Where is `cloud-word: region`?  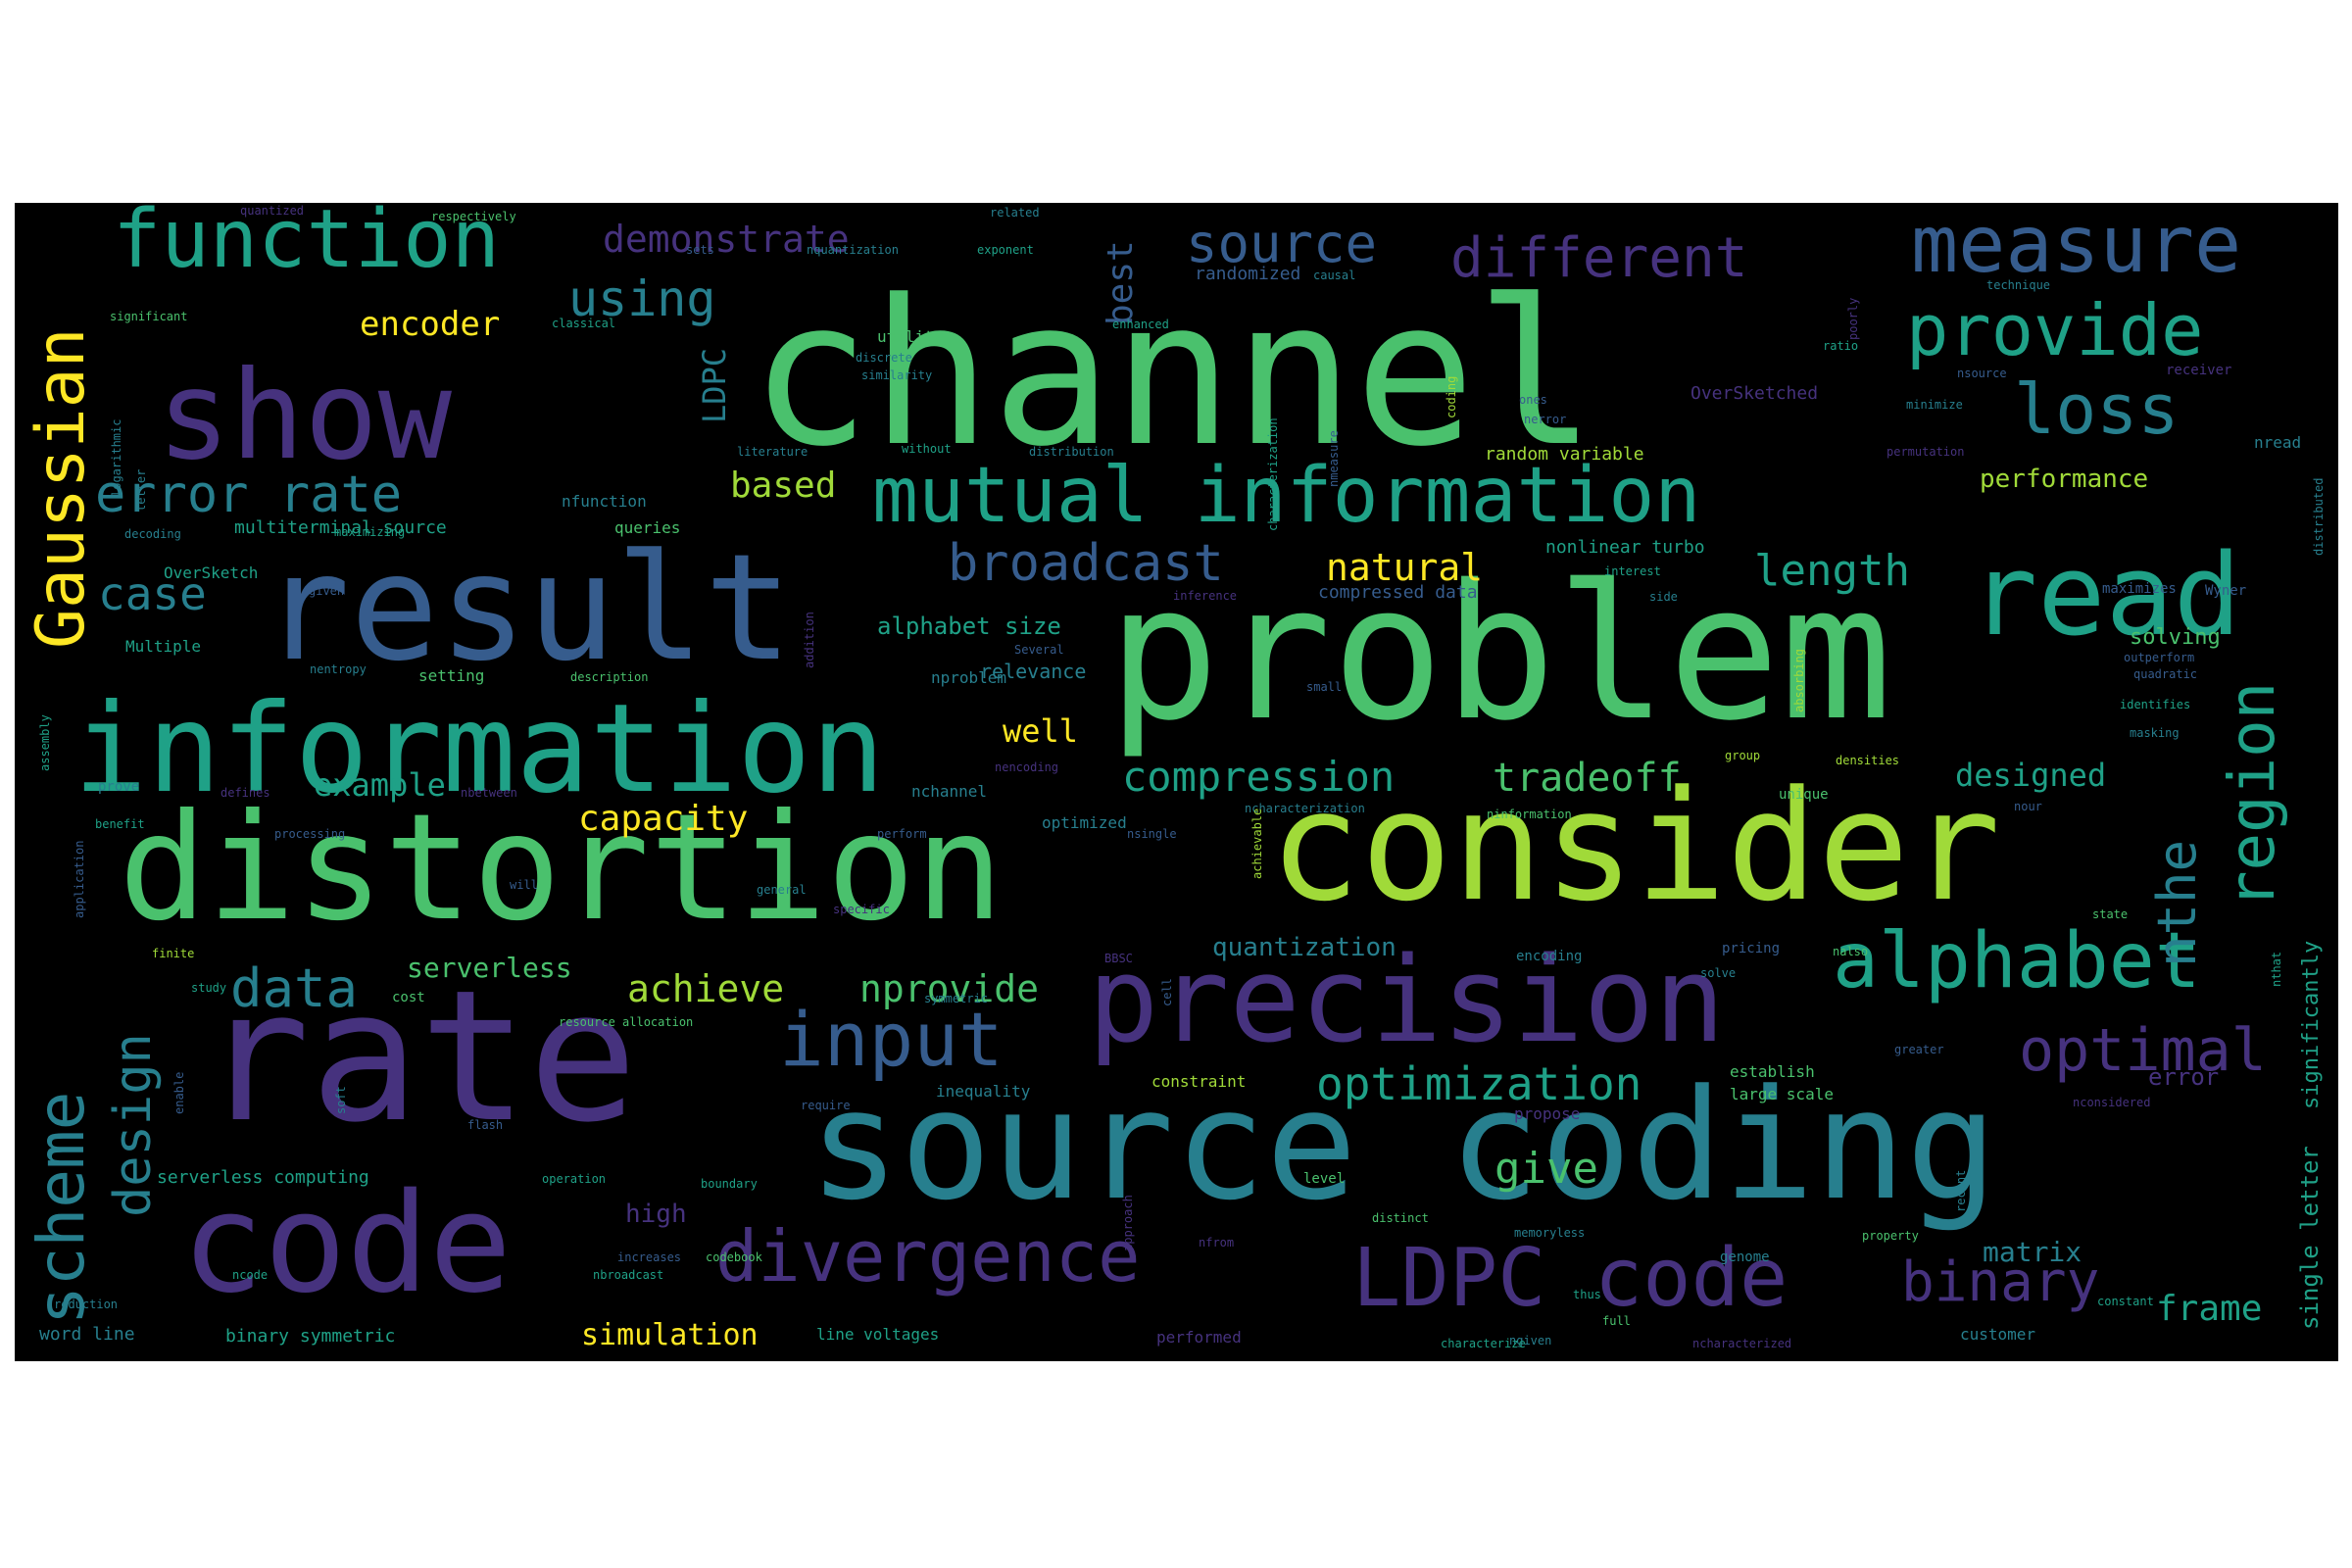
cloud-word: region is located at coordinates (2253, 795).